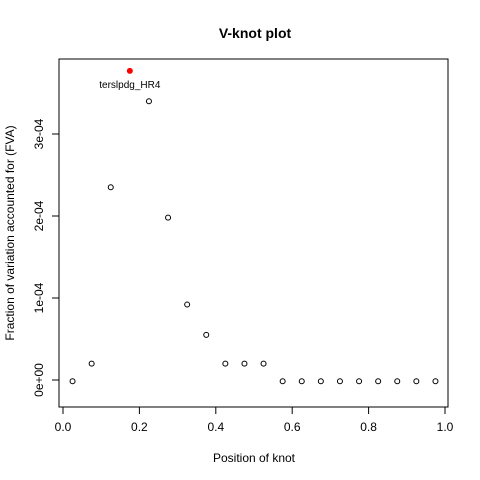  Describe the element at coordinates (39, 297) in the screenshot. I see `y-tick-label: 1e-04` at that location.